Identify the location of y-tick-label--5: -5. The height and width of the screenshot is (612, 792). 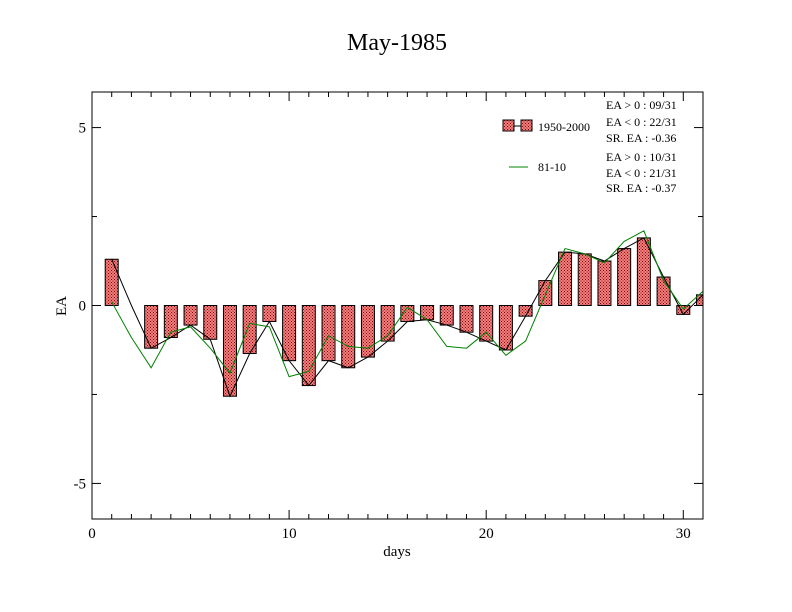
(80, 484).